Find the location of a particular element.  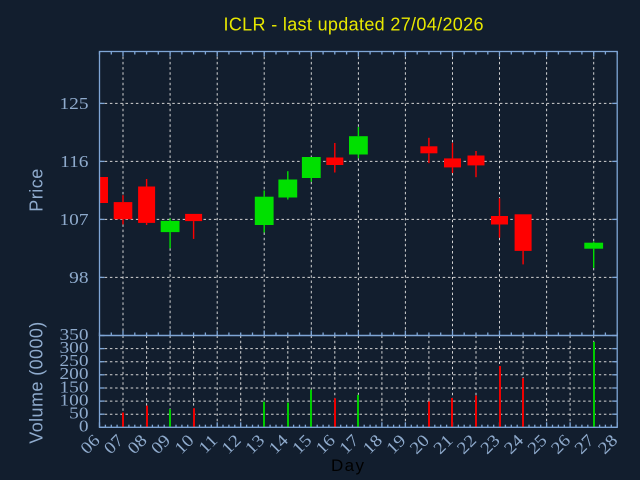

svg-text: 116 is located at coordinates (74, 161).